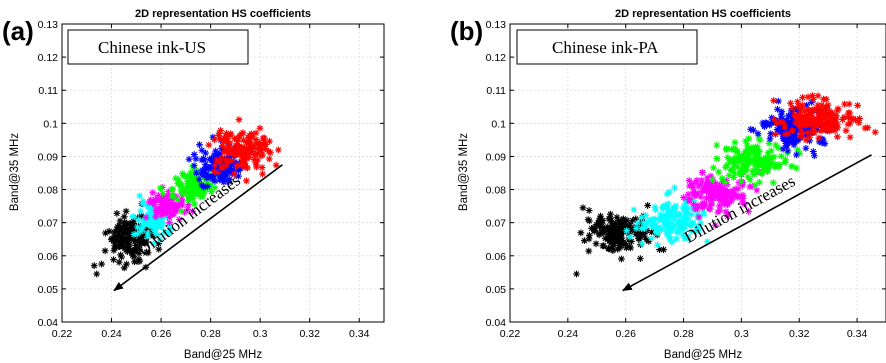  What do you see at coordinates (48, 25) in the screenshot?
I see `y-tick-label: 0.13` at bounding box center [48, 25].